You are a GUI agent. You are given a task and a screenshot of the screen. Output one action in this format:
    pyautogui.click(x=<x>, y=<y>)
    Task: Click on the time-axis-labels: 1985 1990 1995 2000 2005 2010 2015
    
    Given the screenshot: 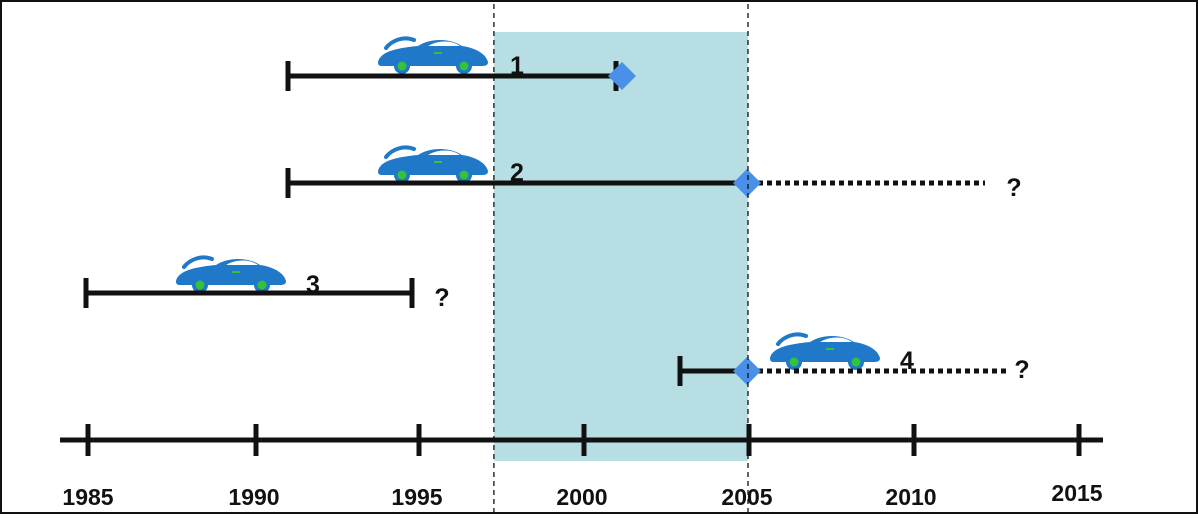 What is the action you would take?
    pyautogui.click(x=582, y=495)
    